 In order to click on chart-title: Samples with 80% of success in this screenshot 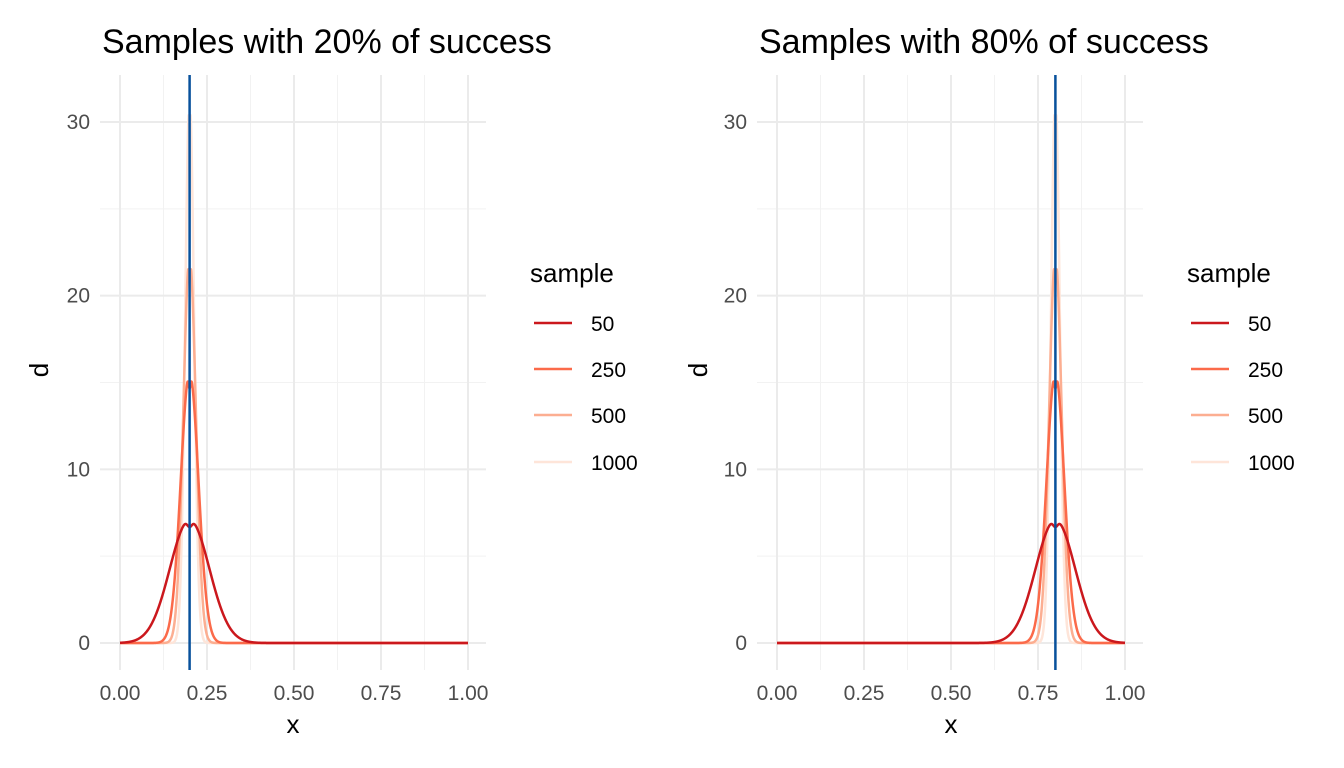, I will do `click(984, 42)`.